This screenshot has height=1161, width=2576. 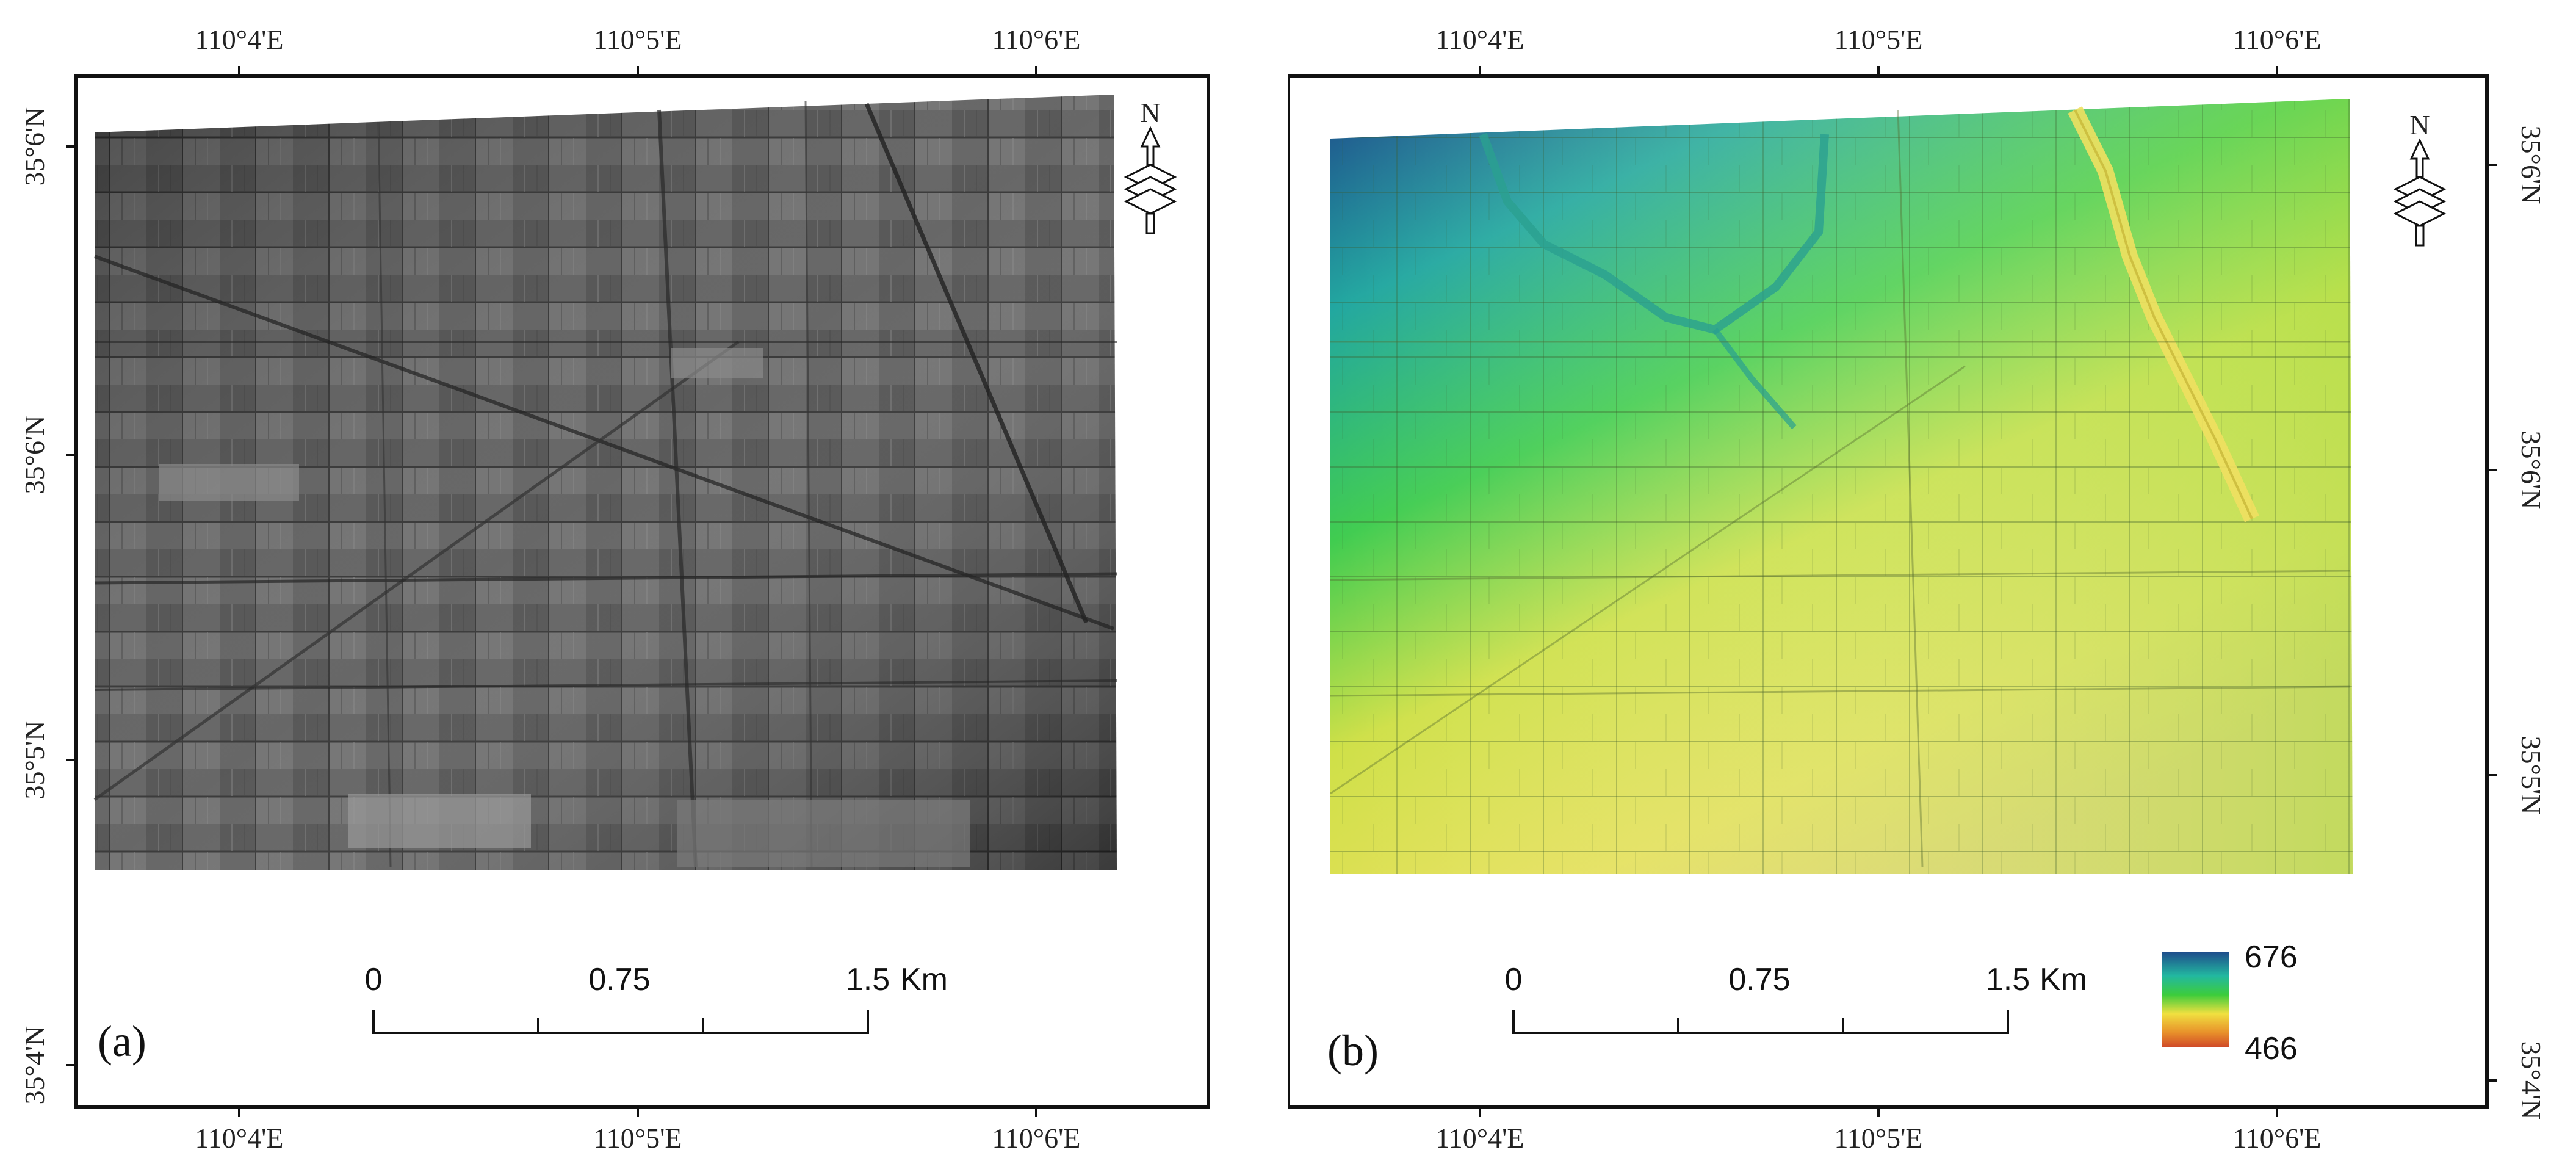 I want to click on legend-max: 676, so click(x=2271, y=957).